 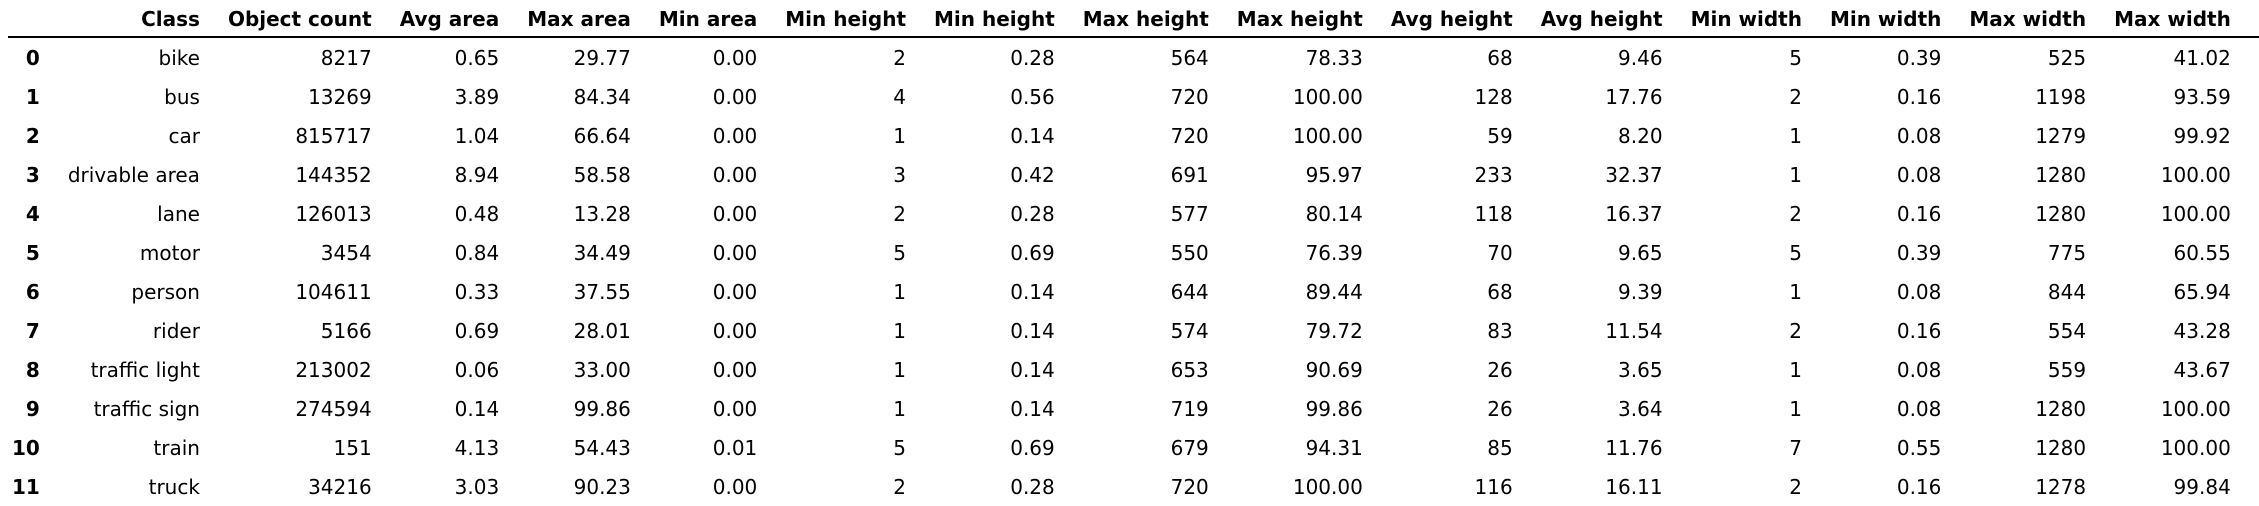 What do you see at coordinates (602, 96) in the screenshot?
I see `table-cell: 84.34` at bounding box center [602, 96].